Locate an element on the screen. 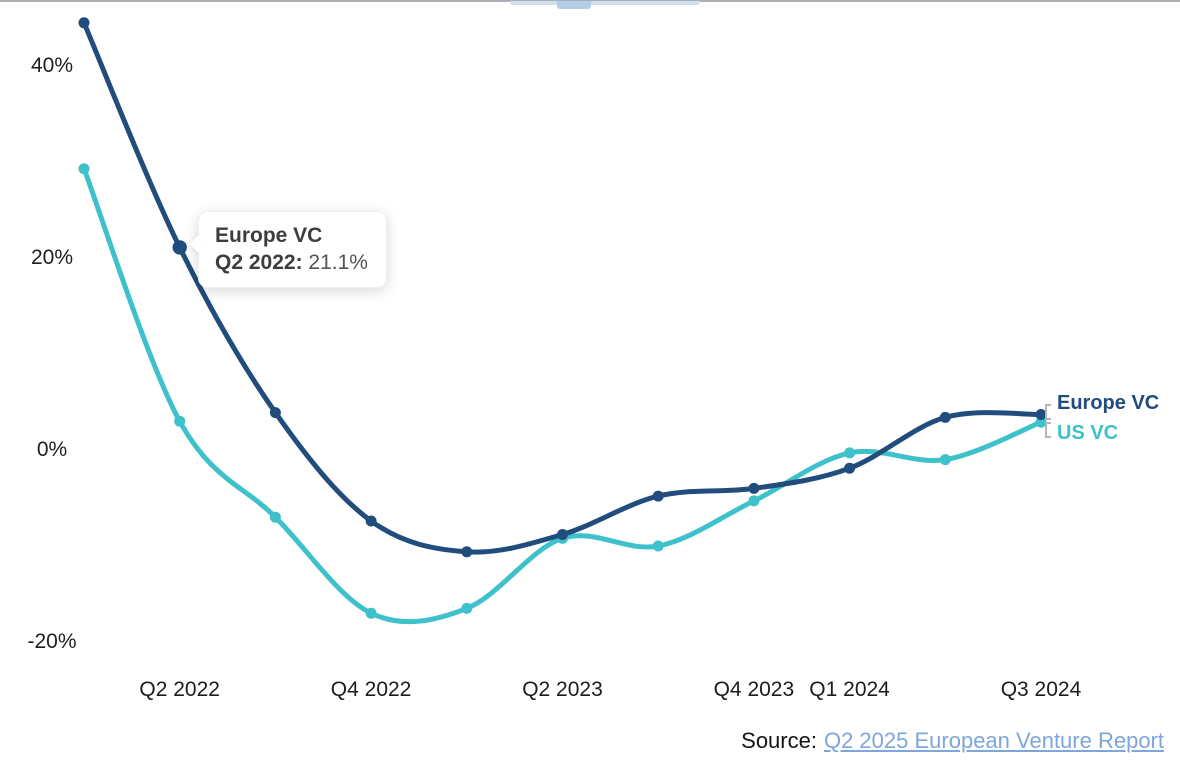 The width and height of the screenshot is (1180, 768). data-point-europe-vc-q1-2024 is located at coordinates (850, 468).